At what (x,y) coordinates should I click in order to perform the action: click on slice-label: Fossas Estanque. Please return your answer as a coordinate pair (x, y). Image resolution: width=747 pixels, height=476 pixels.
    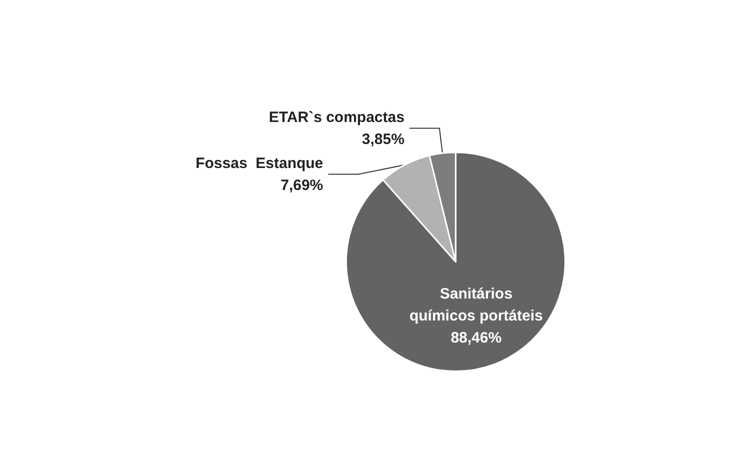
    Looking at the image, I should click on (260, 163).